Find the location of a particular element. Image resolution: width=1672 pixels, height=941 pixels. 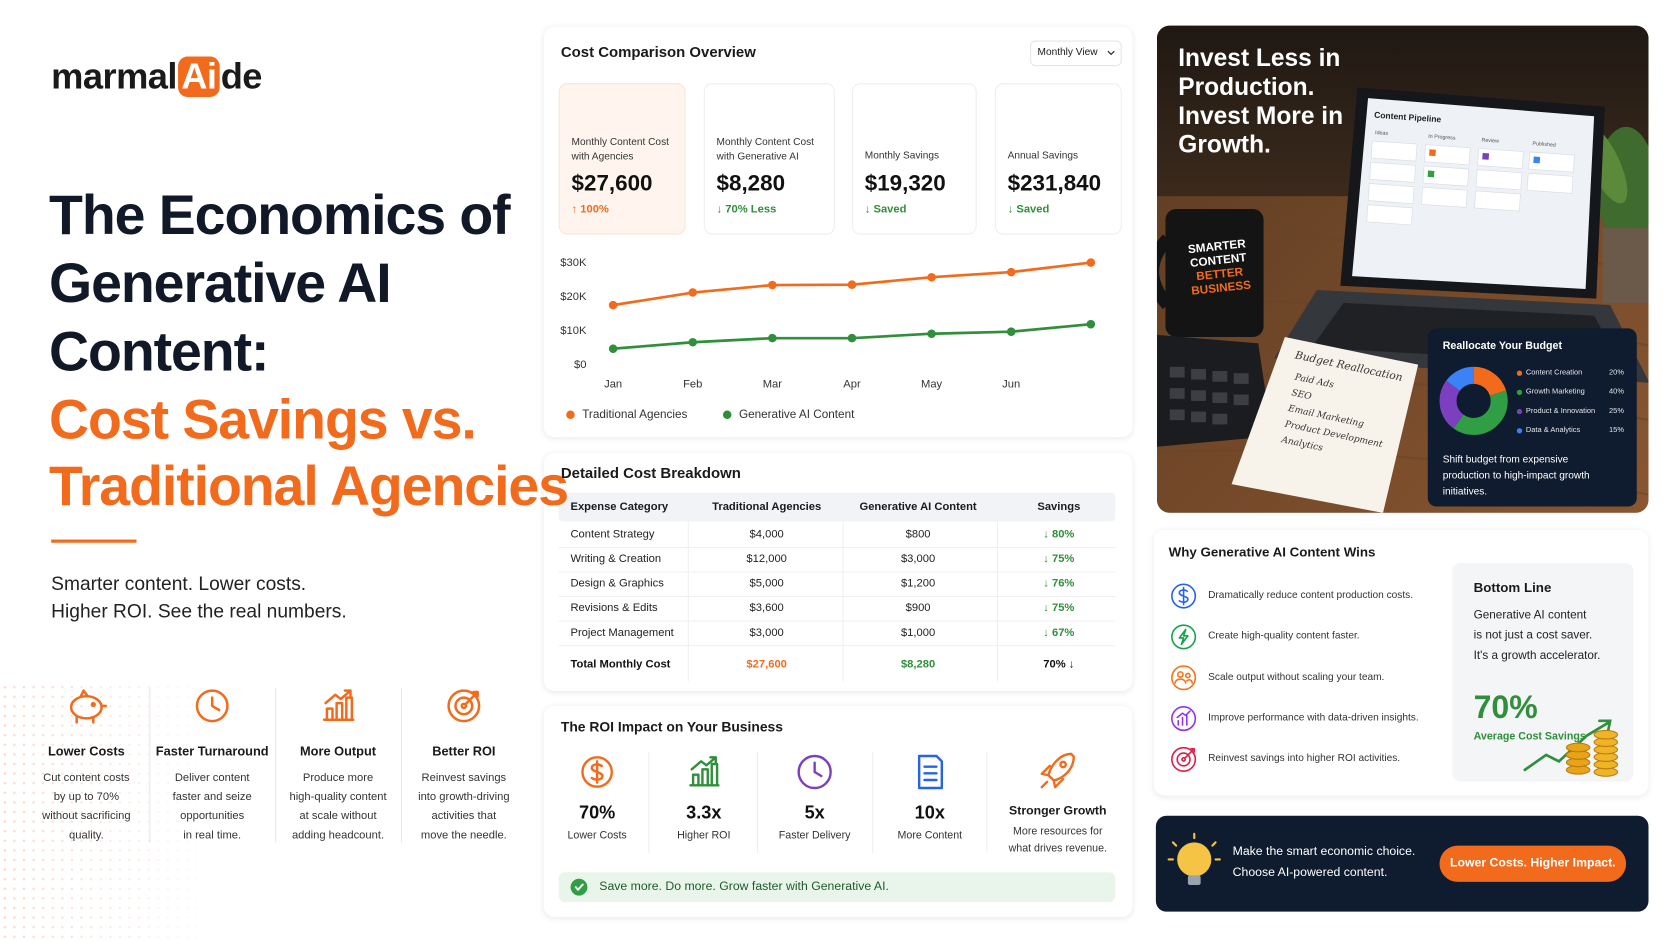

mug-line: CONTENT is located at coordinates (1218, 260).